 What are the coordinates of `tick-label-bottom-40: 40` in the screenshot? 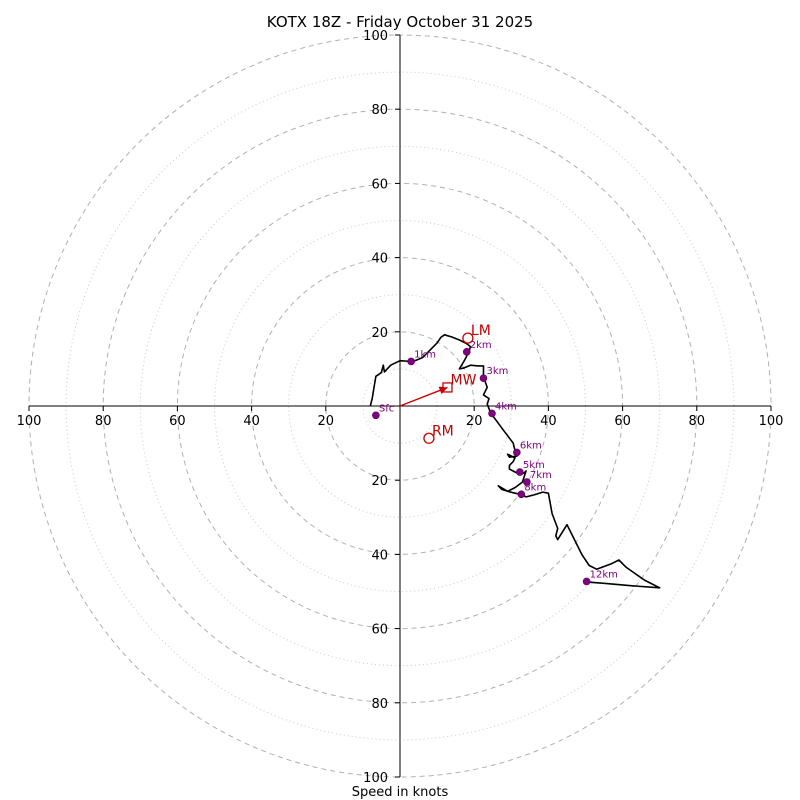 It's located at (379, 555).